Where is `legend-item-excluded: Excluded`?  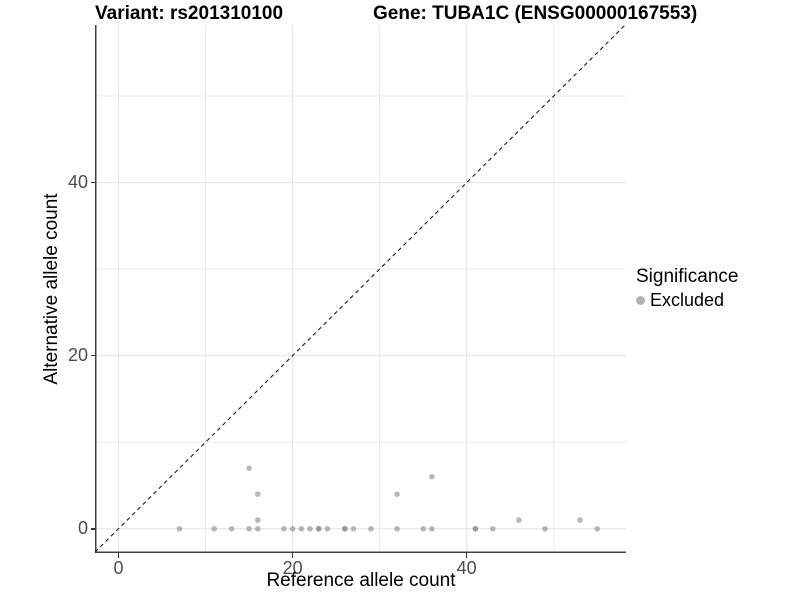 legend-item-excluded: Excluded is located at coordinates (687, 300).